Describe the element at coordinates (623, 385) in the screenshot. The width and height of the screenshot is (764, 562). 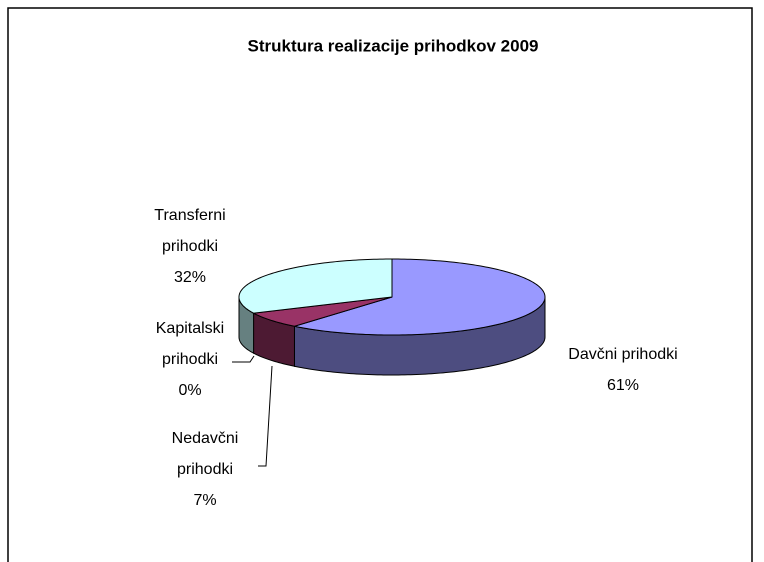
I see `slice-value: 61%` at that location.